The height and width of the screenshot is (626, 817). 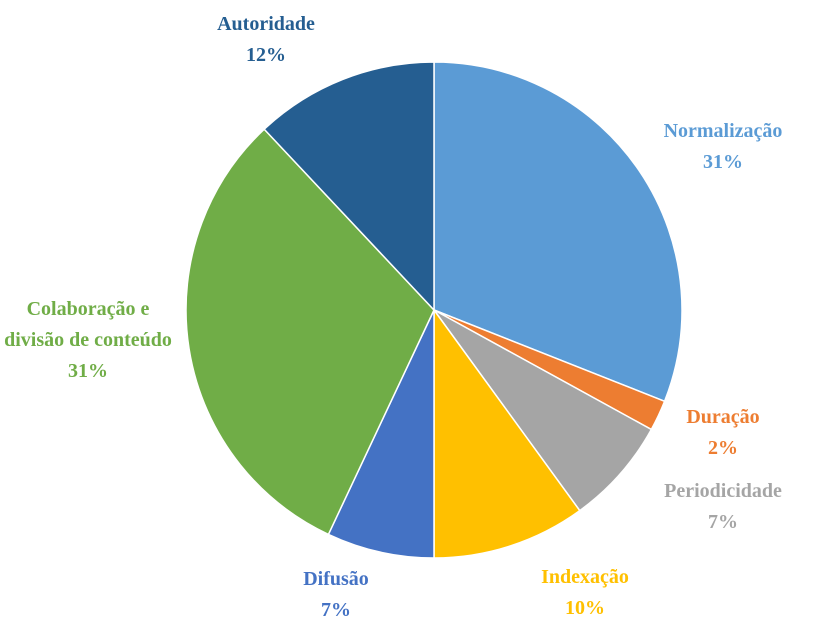 What do you see at coordinates (723, 507) in the screenshot?
I see `data-label: Periodicidade 7%` at bounding box center [723, 507].